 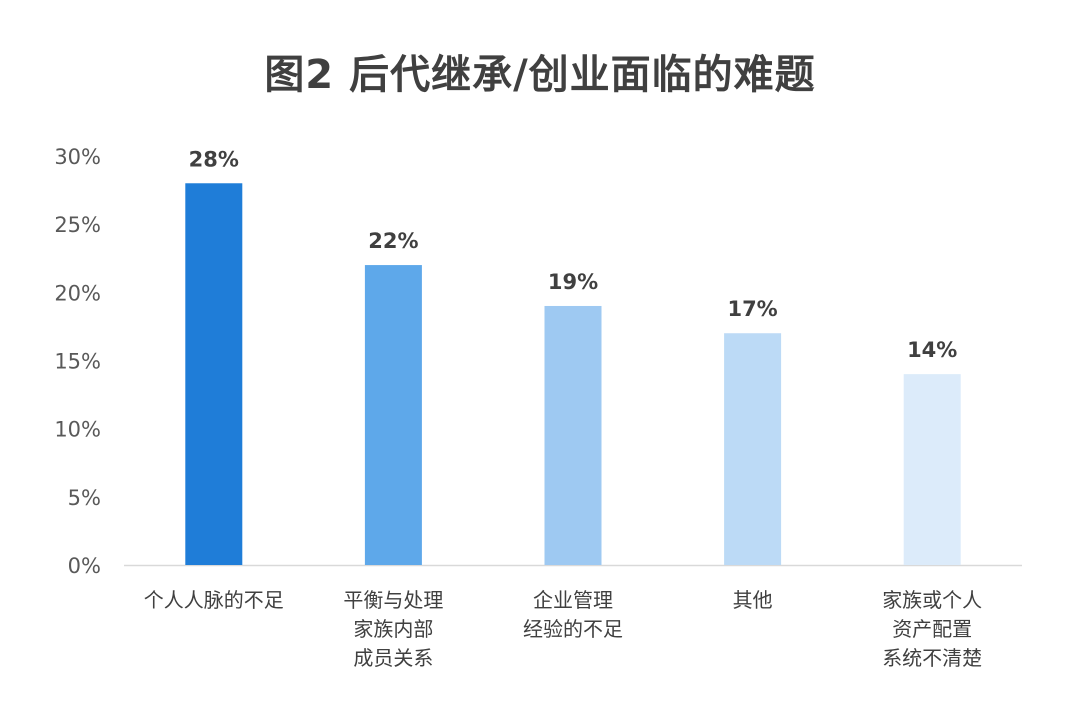 What do you see at coordinates (214, 159) in the screenshot?
I see `data-label: 28%` at bounding box center [214, 159].